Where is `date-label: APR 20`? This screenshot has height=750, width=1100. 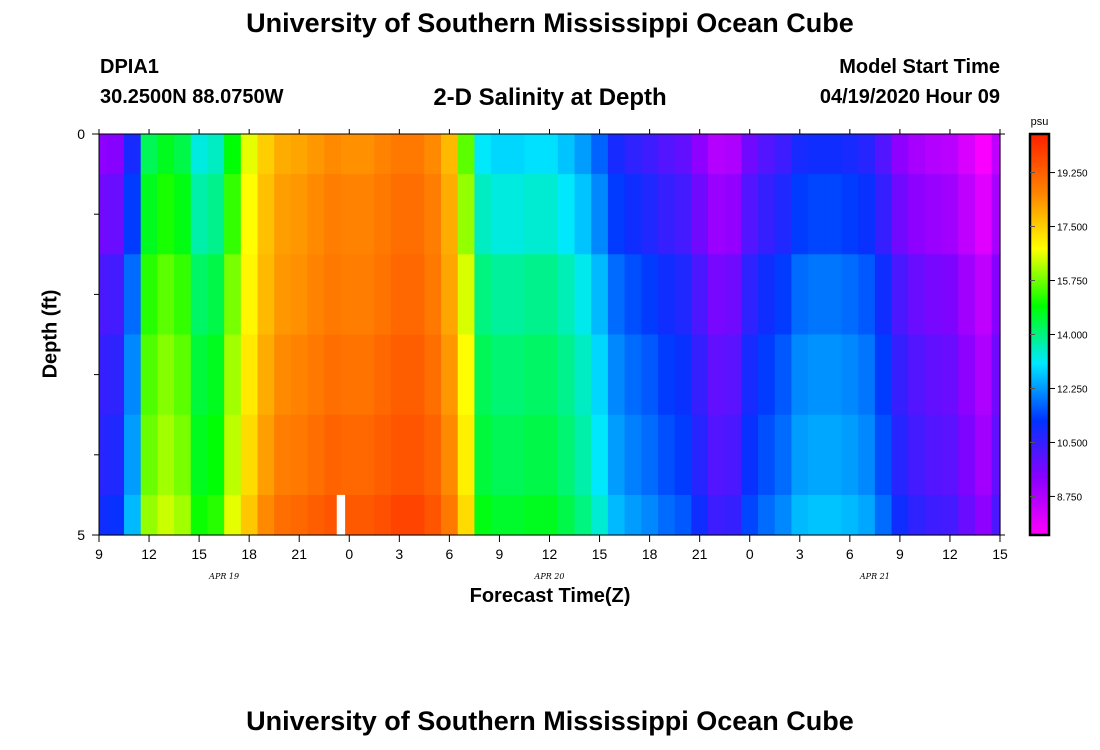
date-label: APR 20 is located at coordinates (549, 576).